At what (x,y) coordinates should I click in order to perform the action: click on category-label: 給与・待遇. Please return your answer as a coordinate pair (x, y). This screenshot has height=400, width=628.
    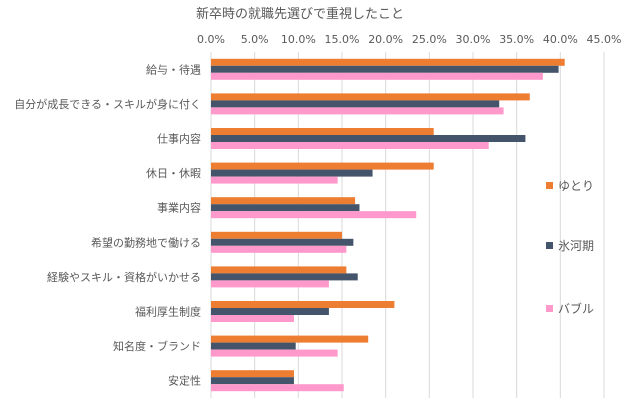
    Looking at the image, I should click on (173, 69).